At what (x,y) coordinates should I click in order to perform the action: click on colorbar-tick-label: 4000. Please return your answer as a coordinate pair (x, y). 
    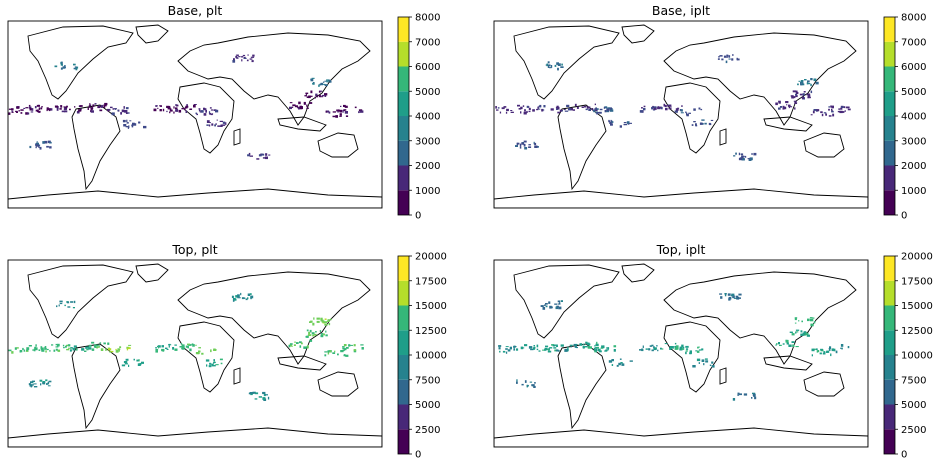
    Looking at the image, I should click on (427, 117).